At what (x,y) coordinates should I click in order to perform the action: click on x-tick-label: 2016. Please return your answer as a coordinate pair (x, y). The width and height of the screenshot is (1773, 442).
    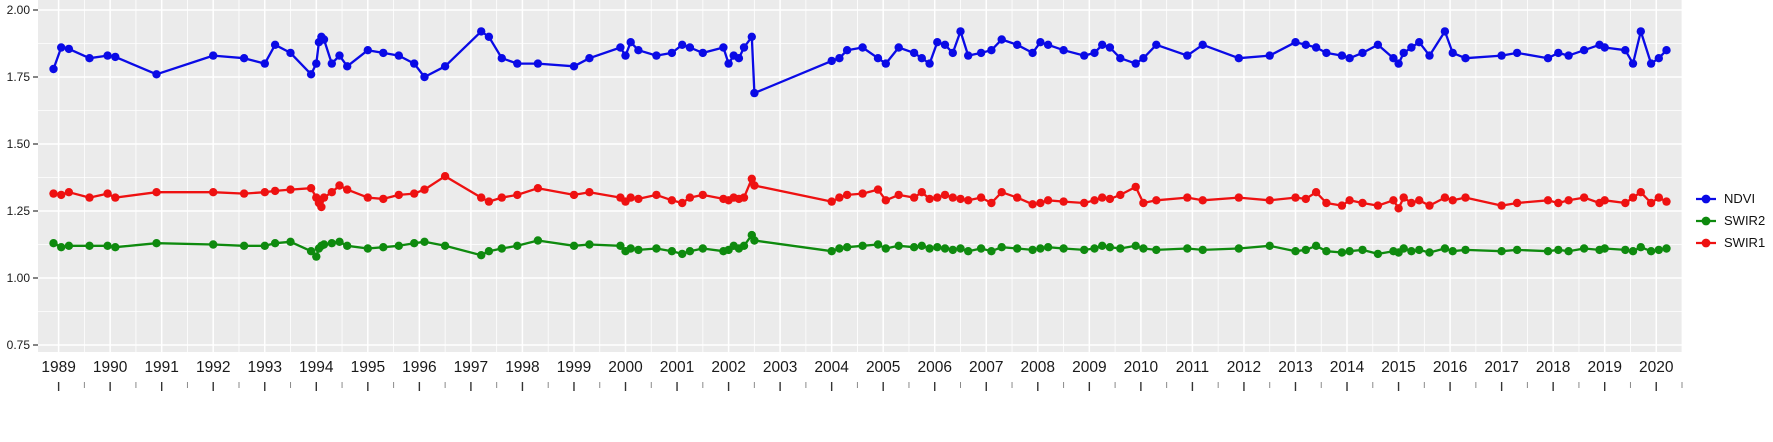
    Looking at the image, I should click on (1450, 367).